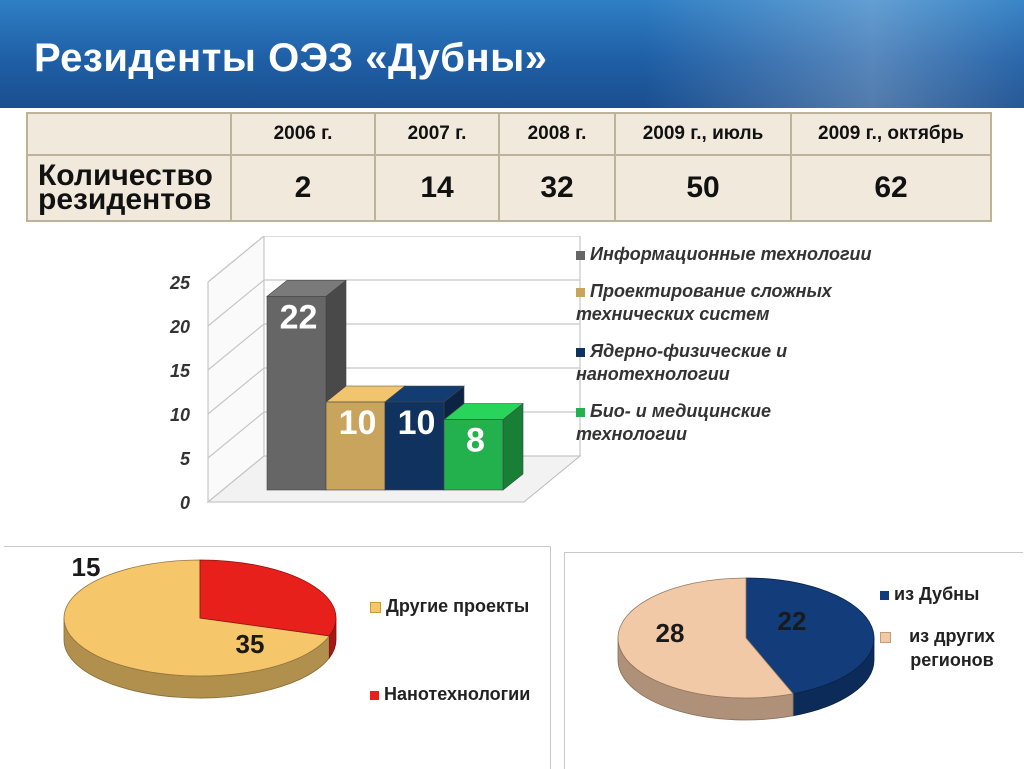 The image size is (1024, 769). I want to click on legend-item: Био- и медицинские технологии, so click(726, 423).